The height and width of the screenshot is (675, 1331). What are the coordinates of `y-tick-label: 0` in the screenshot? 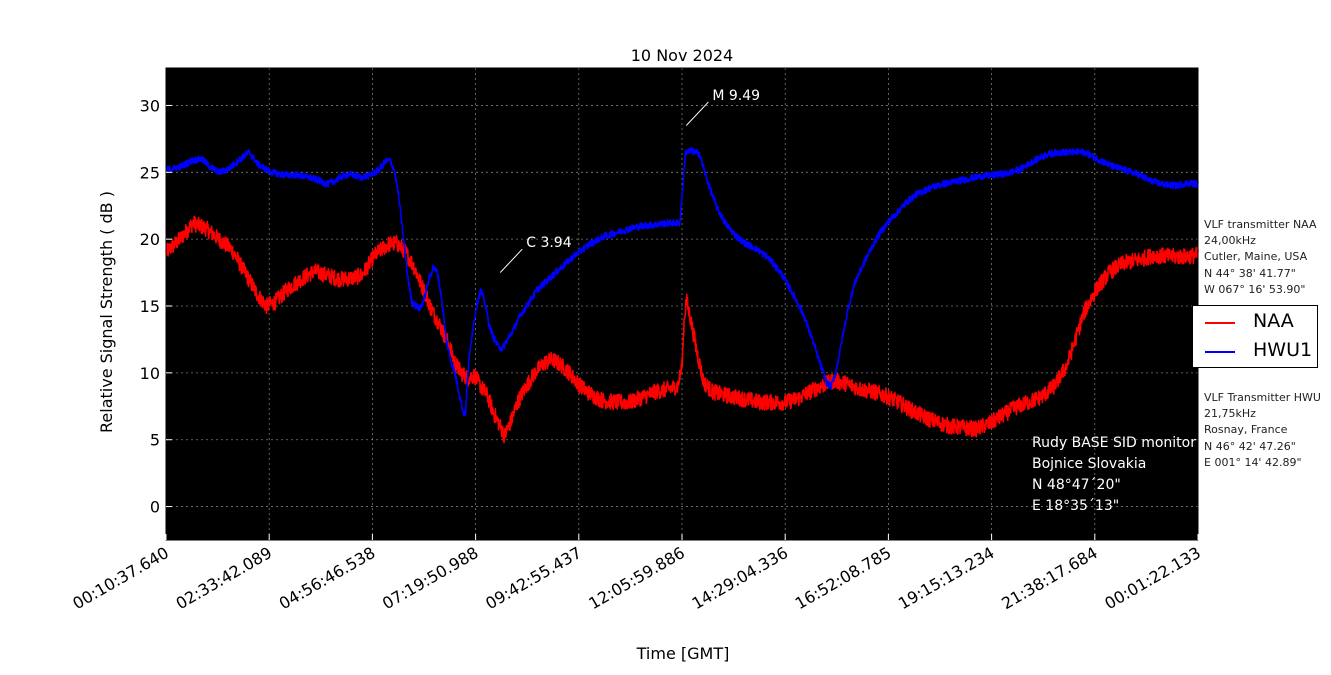 It's located at (155, 507).